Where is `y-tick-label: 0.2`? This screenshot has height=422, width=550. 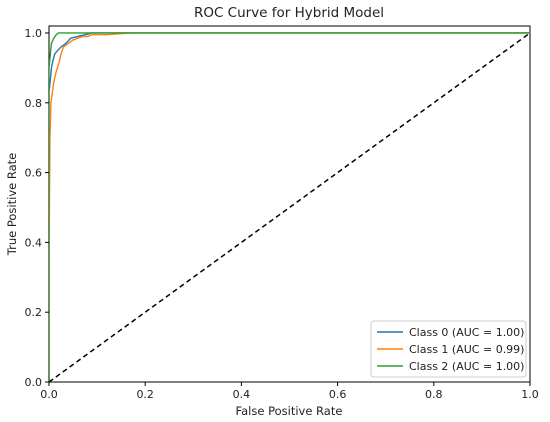
y-tick-label: 0.2 is located at coordinates (34, 312).